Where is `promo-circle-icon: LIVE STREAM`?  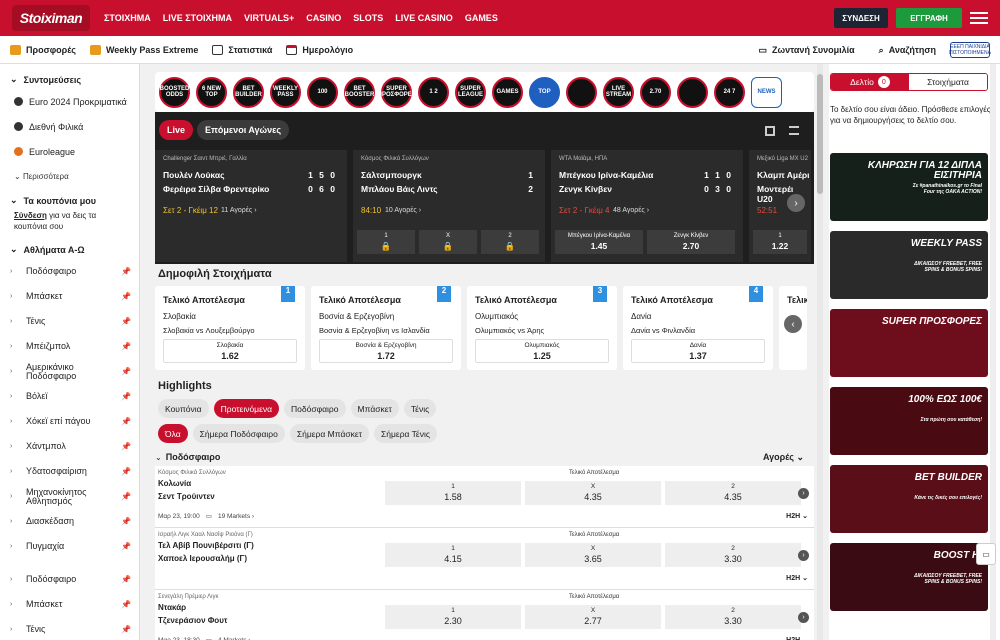
promo-circle-icon: LIVE STREAM is located at coordinates (618, 92).